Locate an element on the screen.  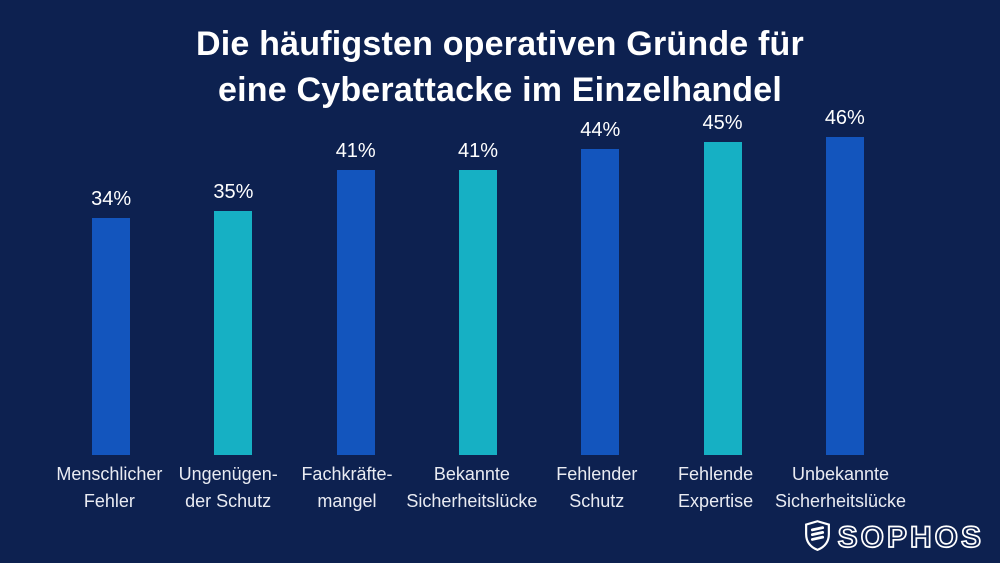
bar-value-label: 34% is located at coordinates (111, 199).